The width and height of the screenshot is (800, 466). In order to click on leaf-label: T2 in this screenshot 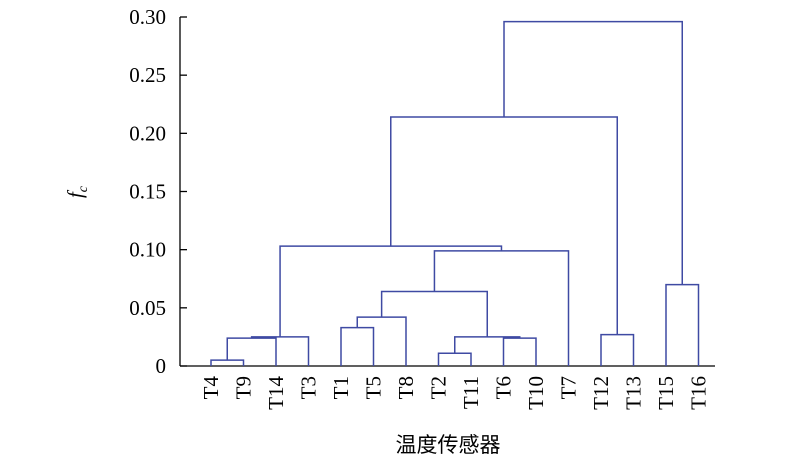, I will do `click(439, 387)`.